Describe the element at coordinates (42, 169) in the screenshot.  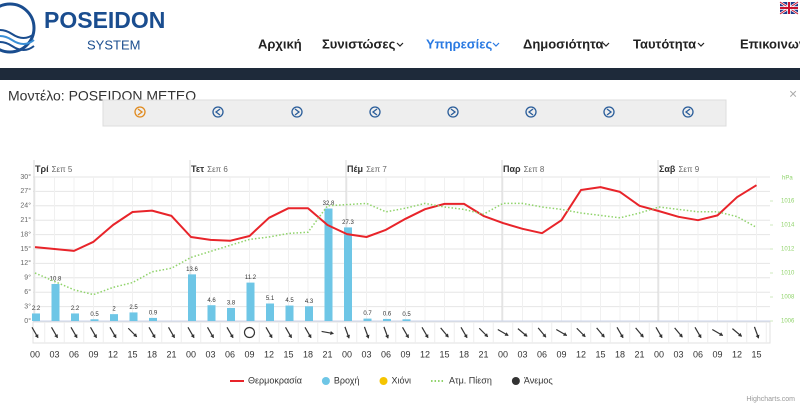
I see `day-name: Τρί` at that location.